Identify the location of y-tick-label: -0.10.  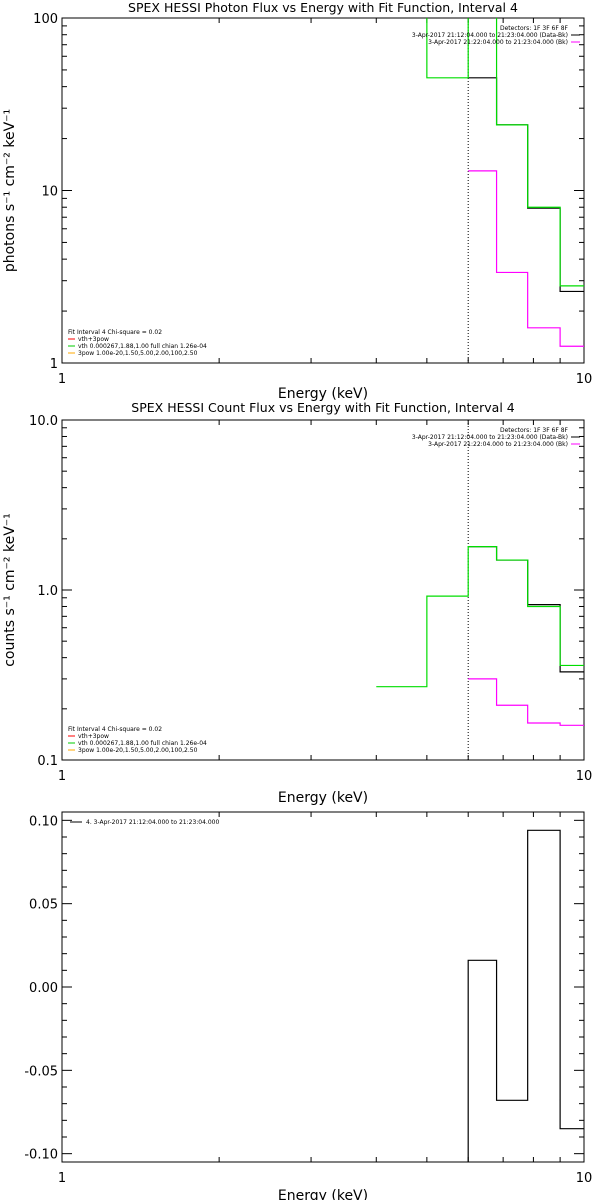
(41, 1155).